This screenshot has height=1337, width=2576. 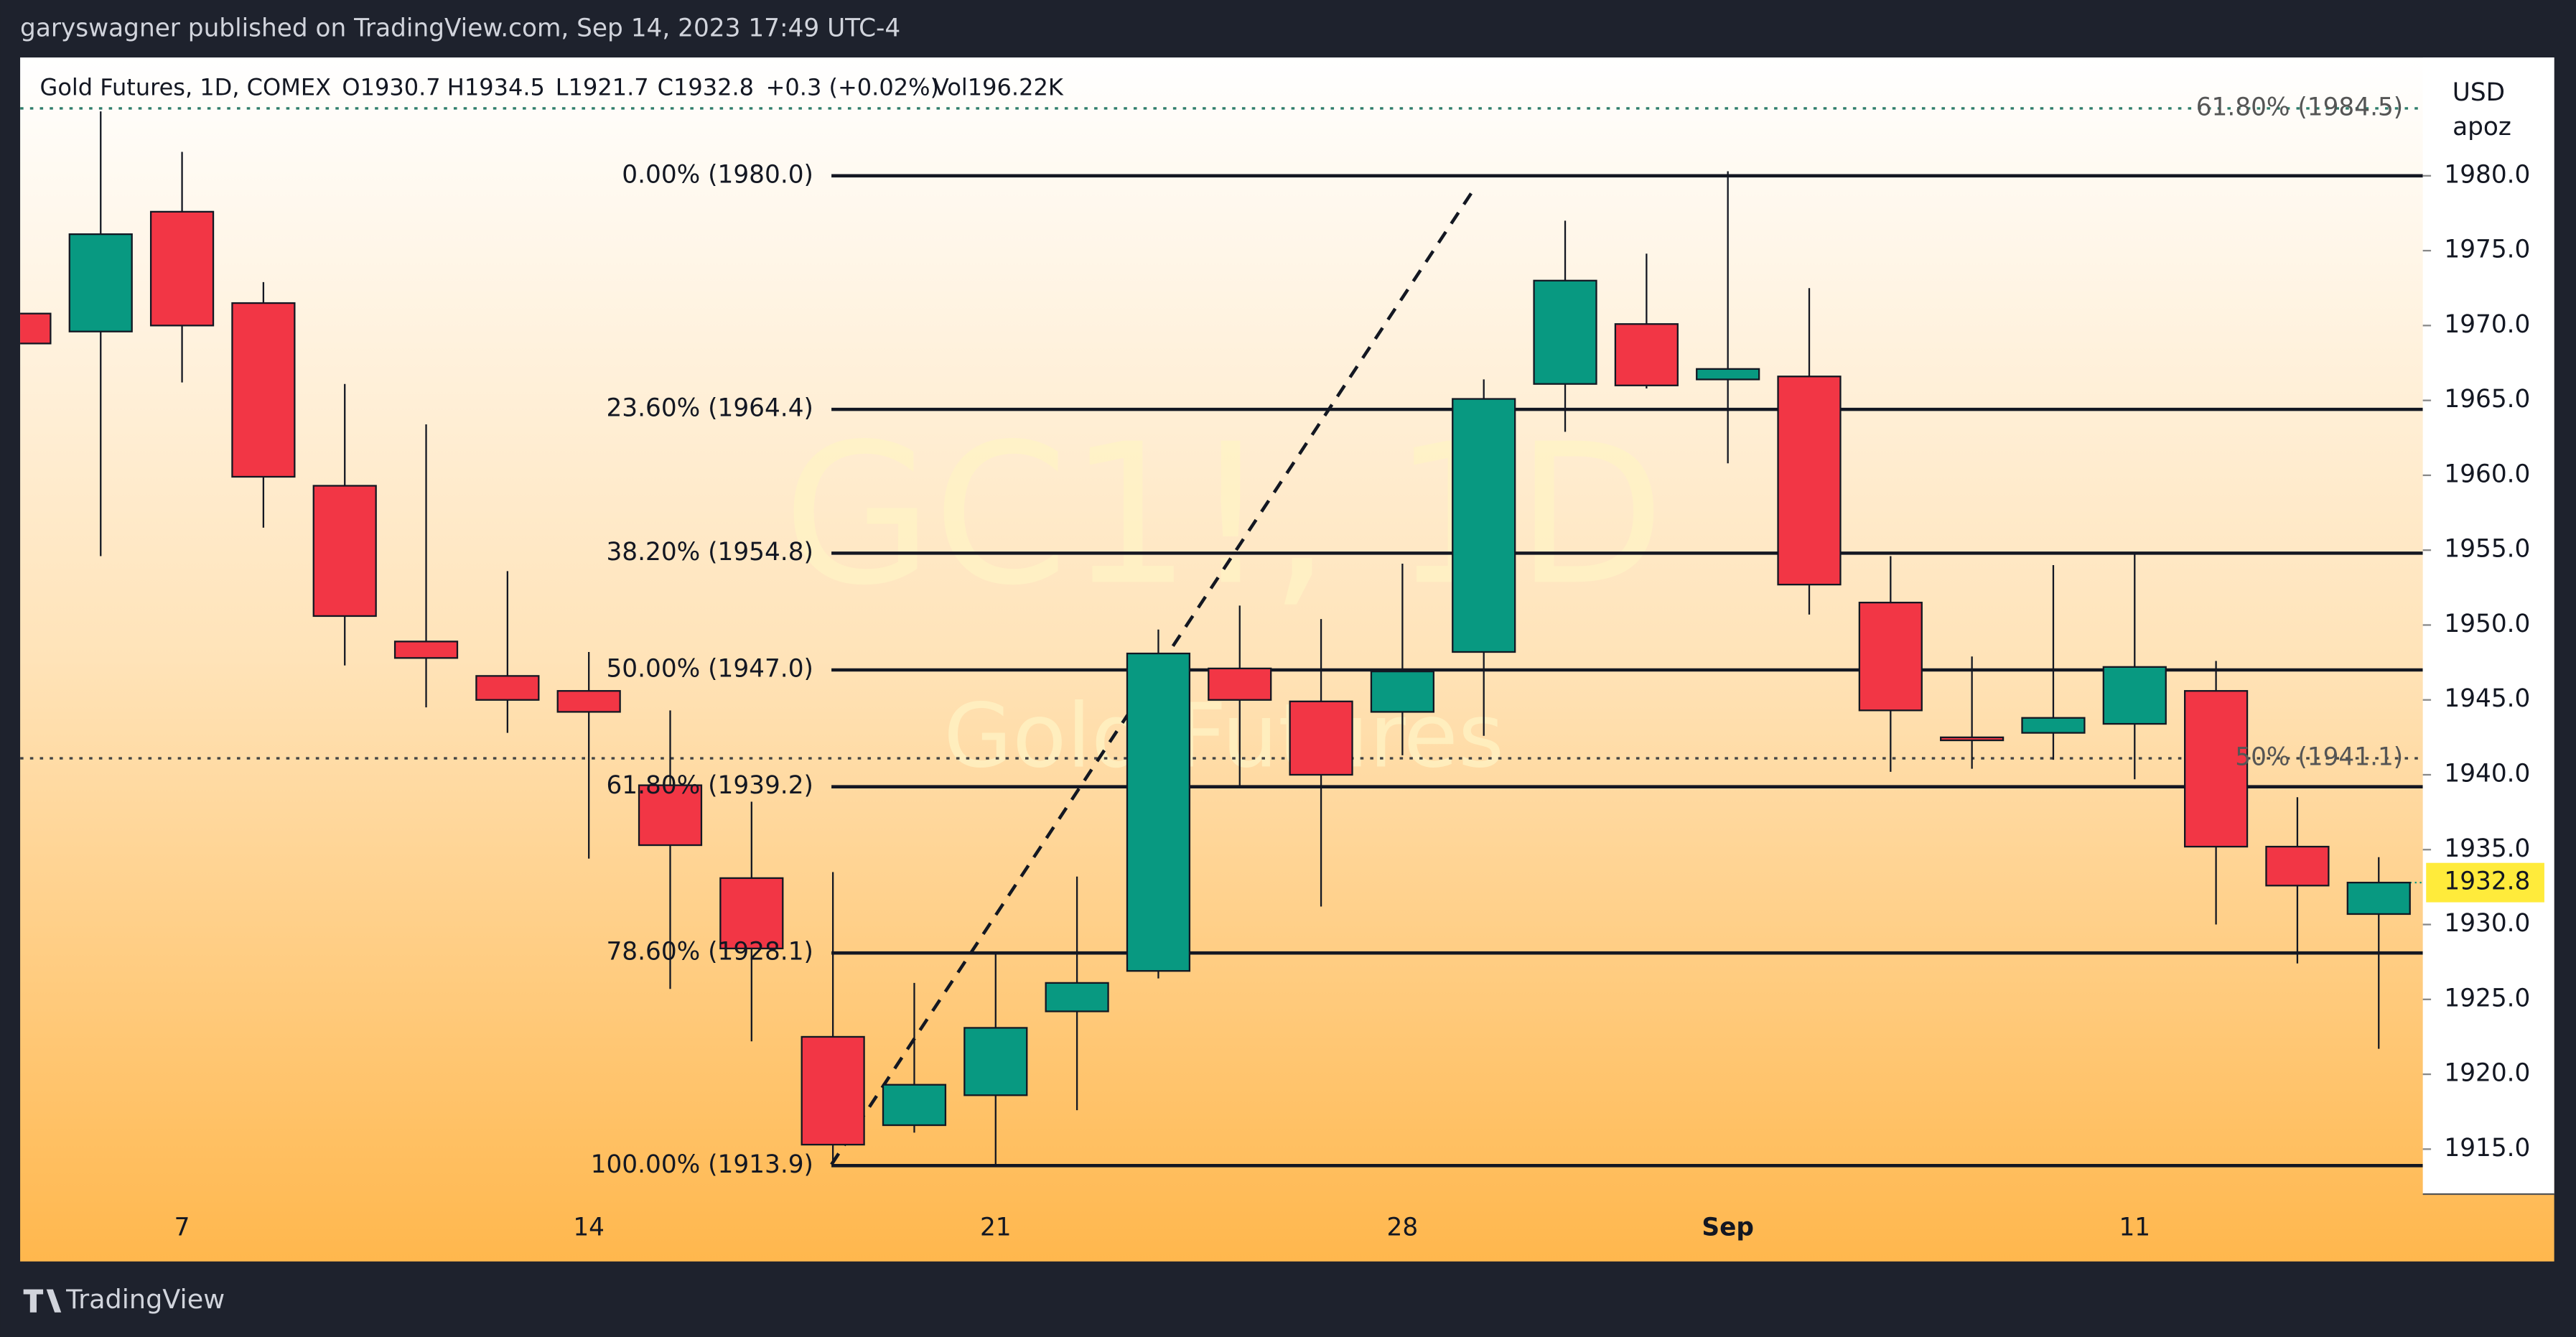 What do you see at coordinates (602, 88) in the screenshot?
I see `ohlc-item: L1921.7` at bounding box center [602, 88].